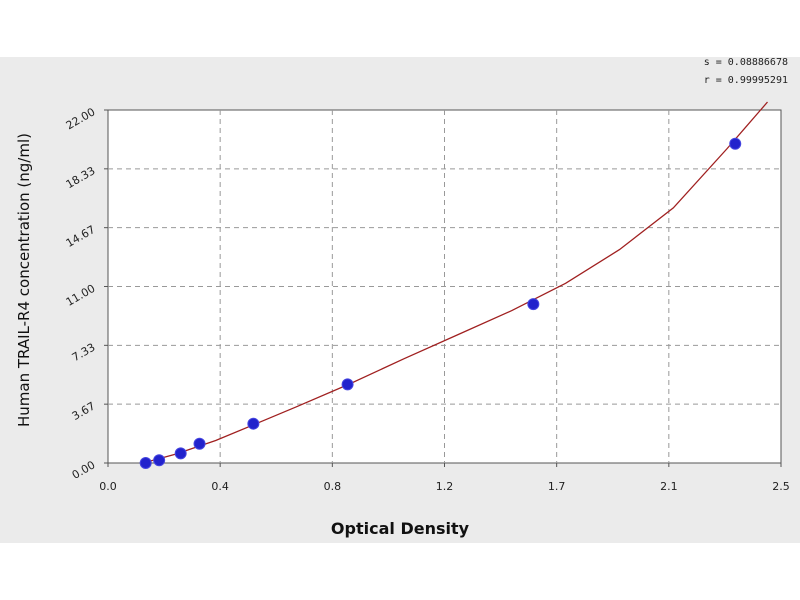 This screenshot has height=600, width=800. I want to click on fit-s-stat: s = 0.08886678, so click(745, 62).